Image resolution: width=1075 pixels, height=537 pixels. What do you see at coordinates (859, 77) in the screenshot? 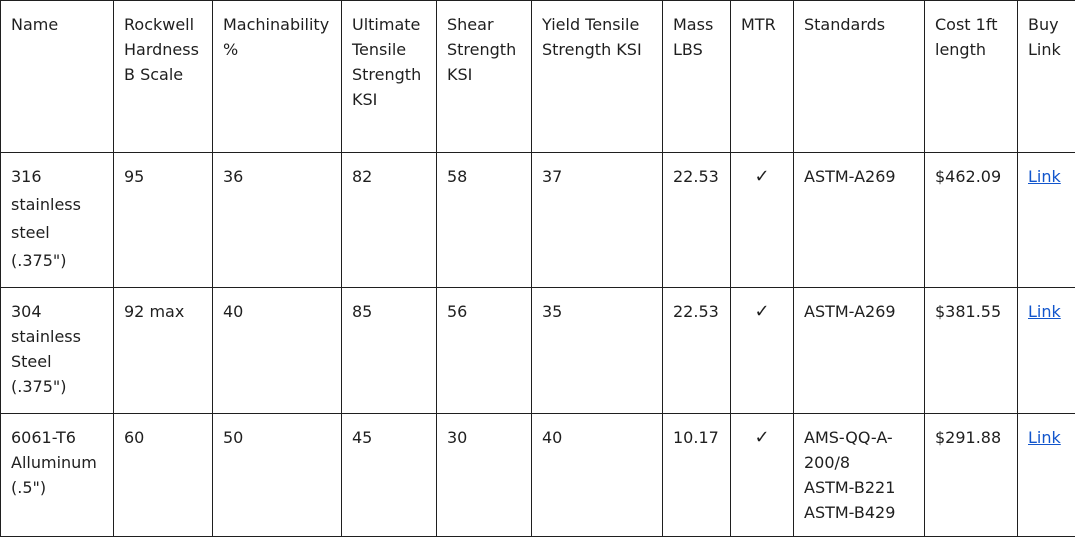
I see `column-header-standards: Standards` at bounding box center [859, 77].